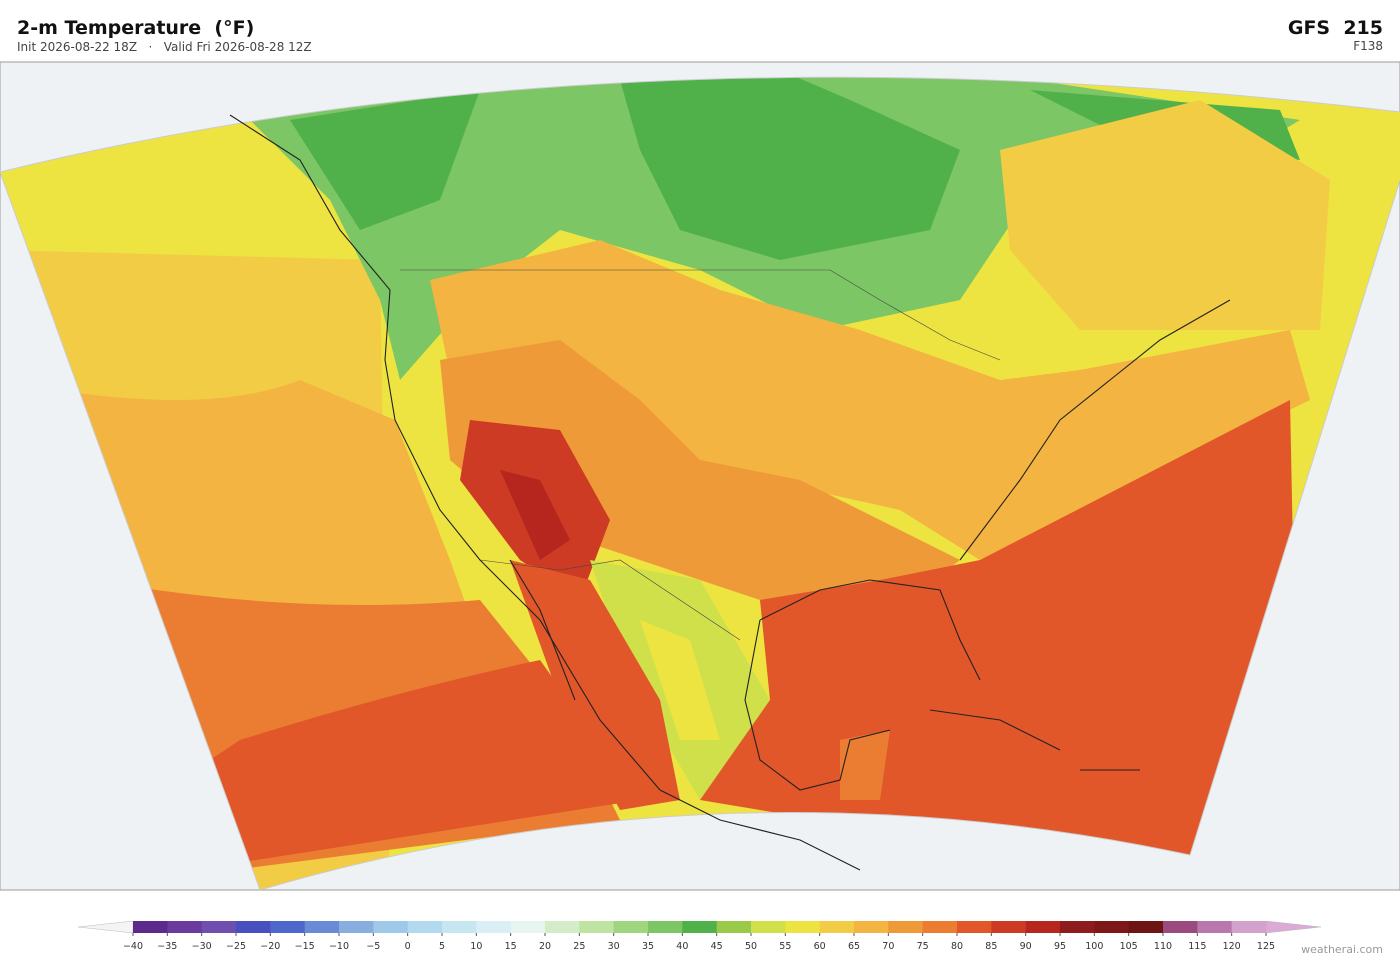 Image resolution: width=1400 pixels, height=968 pixels. Describe the element at coordinates (1060, 946) in the screenshot. I see `colorbar-label: 95` at that location.